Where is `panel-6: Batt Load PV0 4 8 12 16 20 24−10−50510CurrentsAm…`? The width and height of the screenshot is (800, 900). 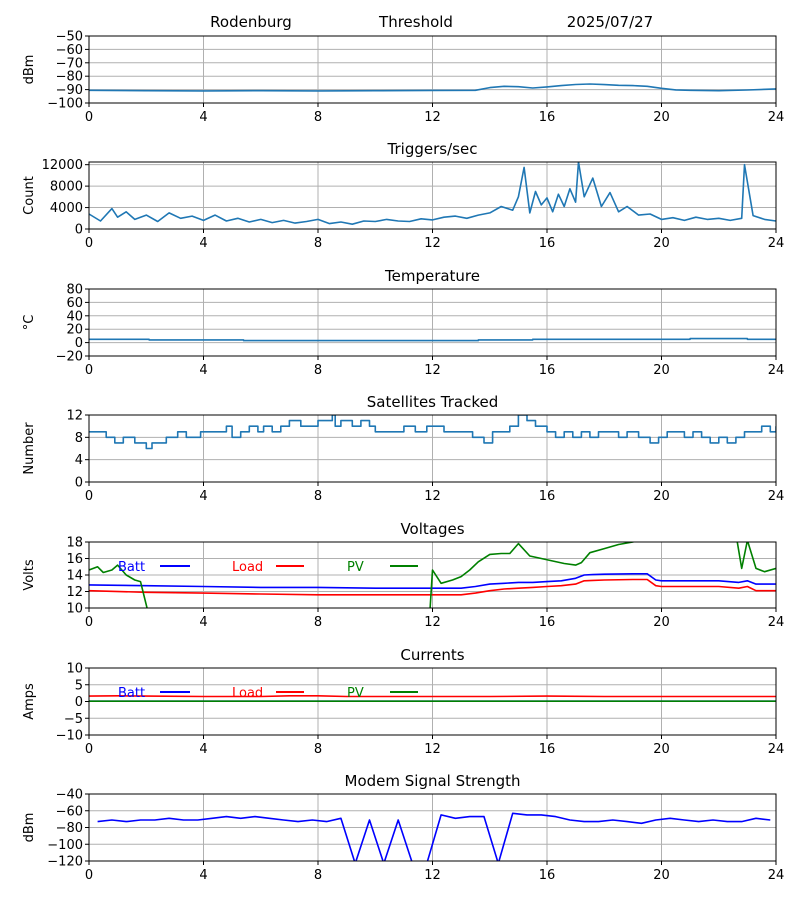 panel-6: Batt Load PV0 4 8 12 16 20 24−10−50510CurrentsAm… is located at coordinates (403, 701).